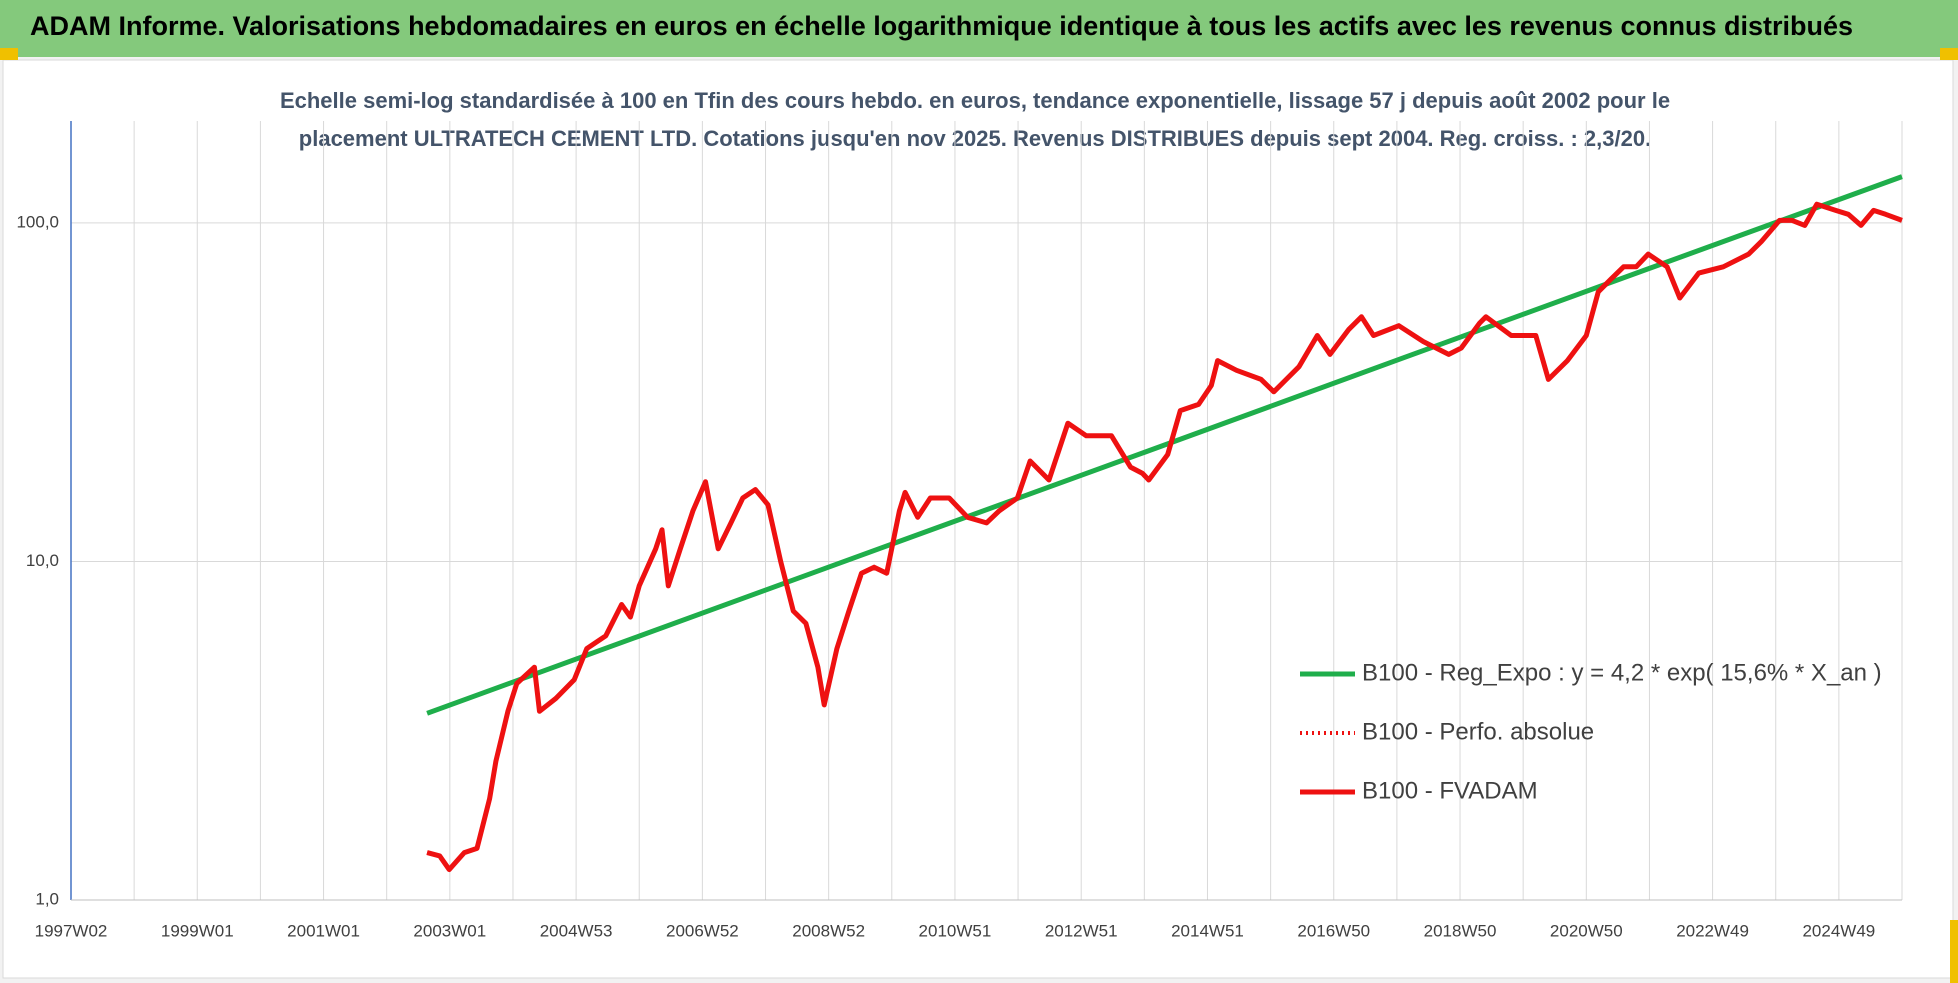 The width and height of the screenshot is (1958, 983). Describe the element at coordinates (323, 930) in the screenshot. I see `x-tick-label: 2001W01` at that location.